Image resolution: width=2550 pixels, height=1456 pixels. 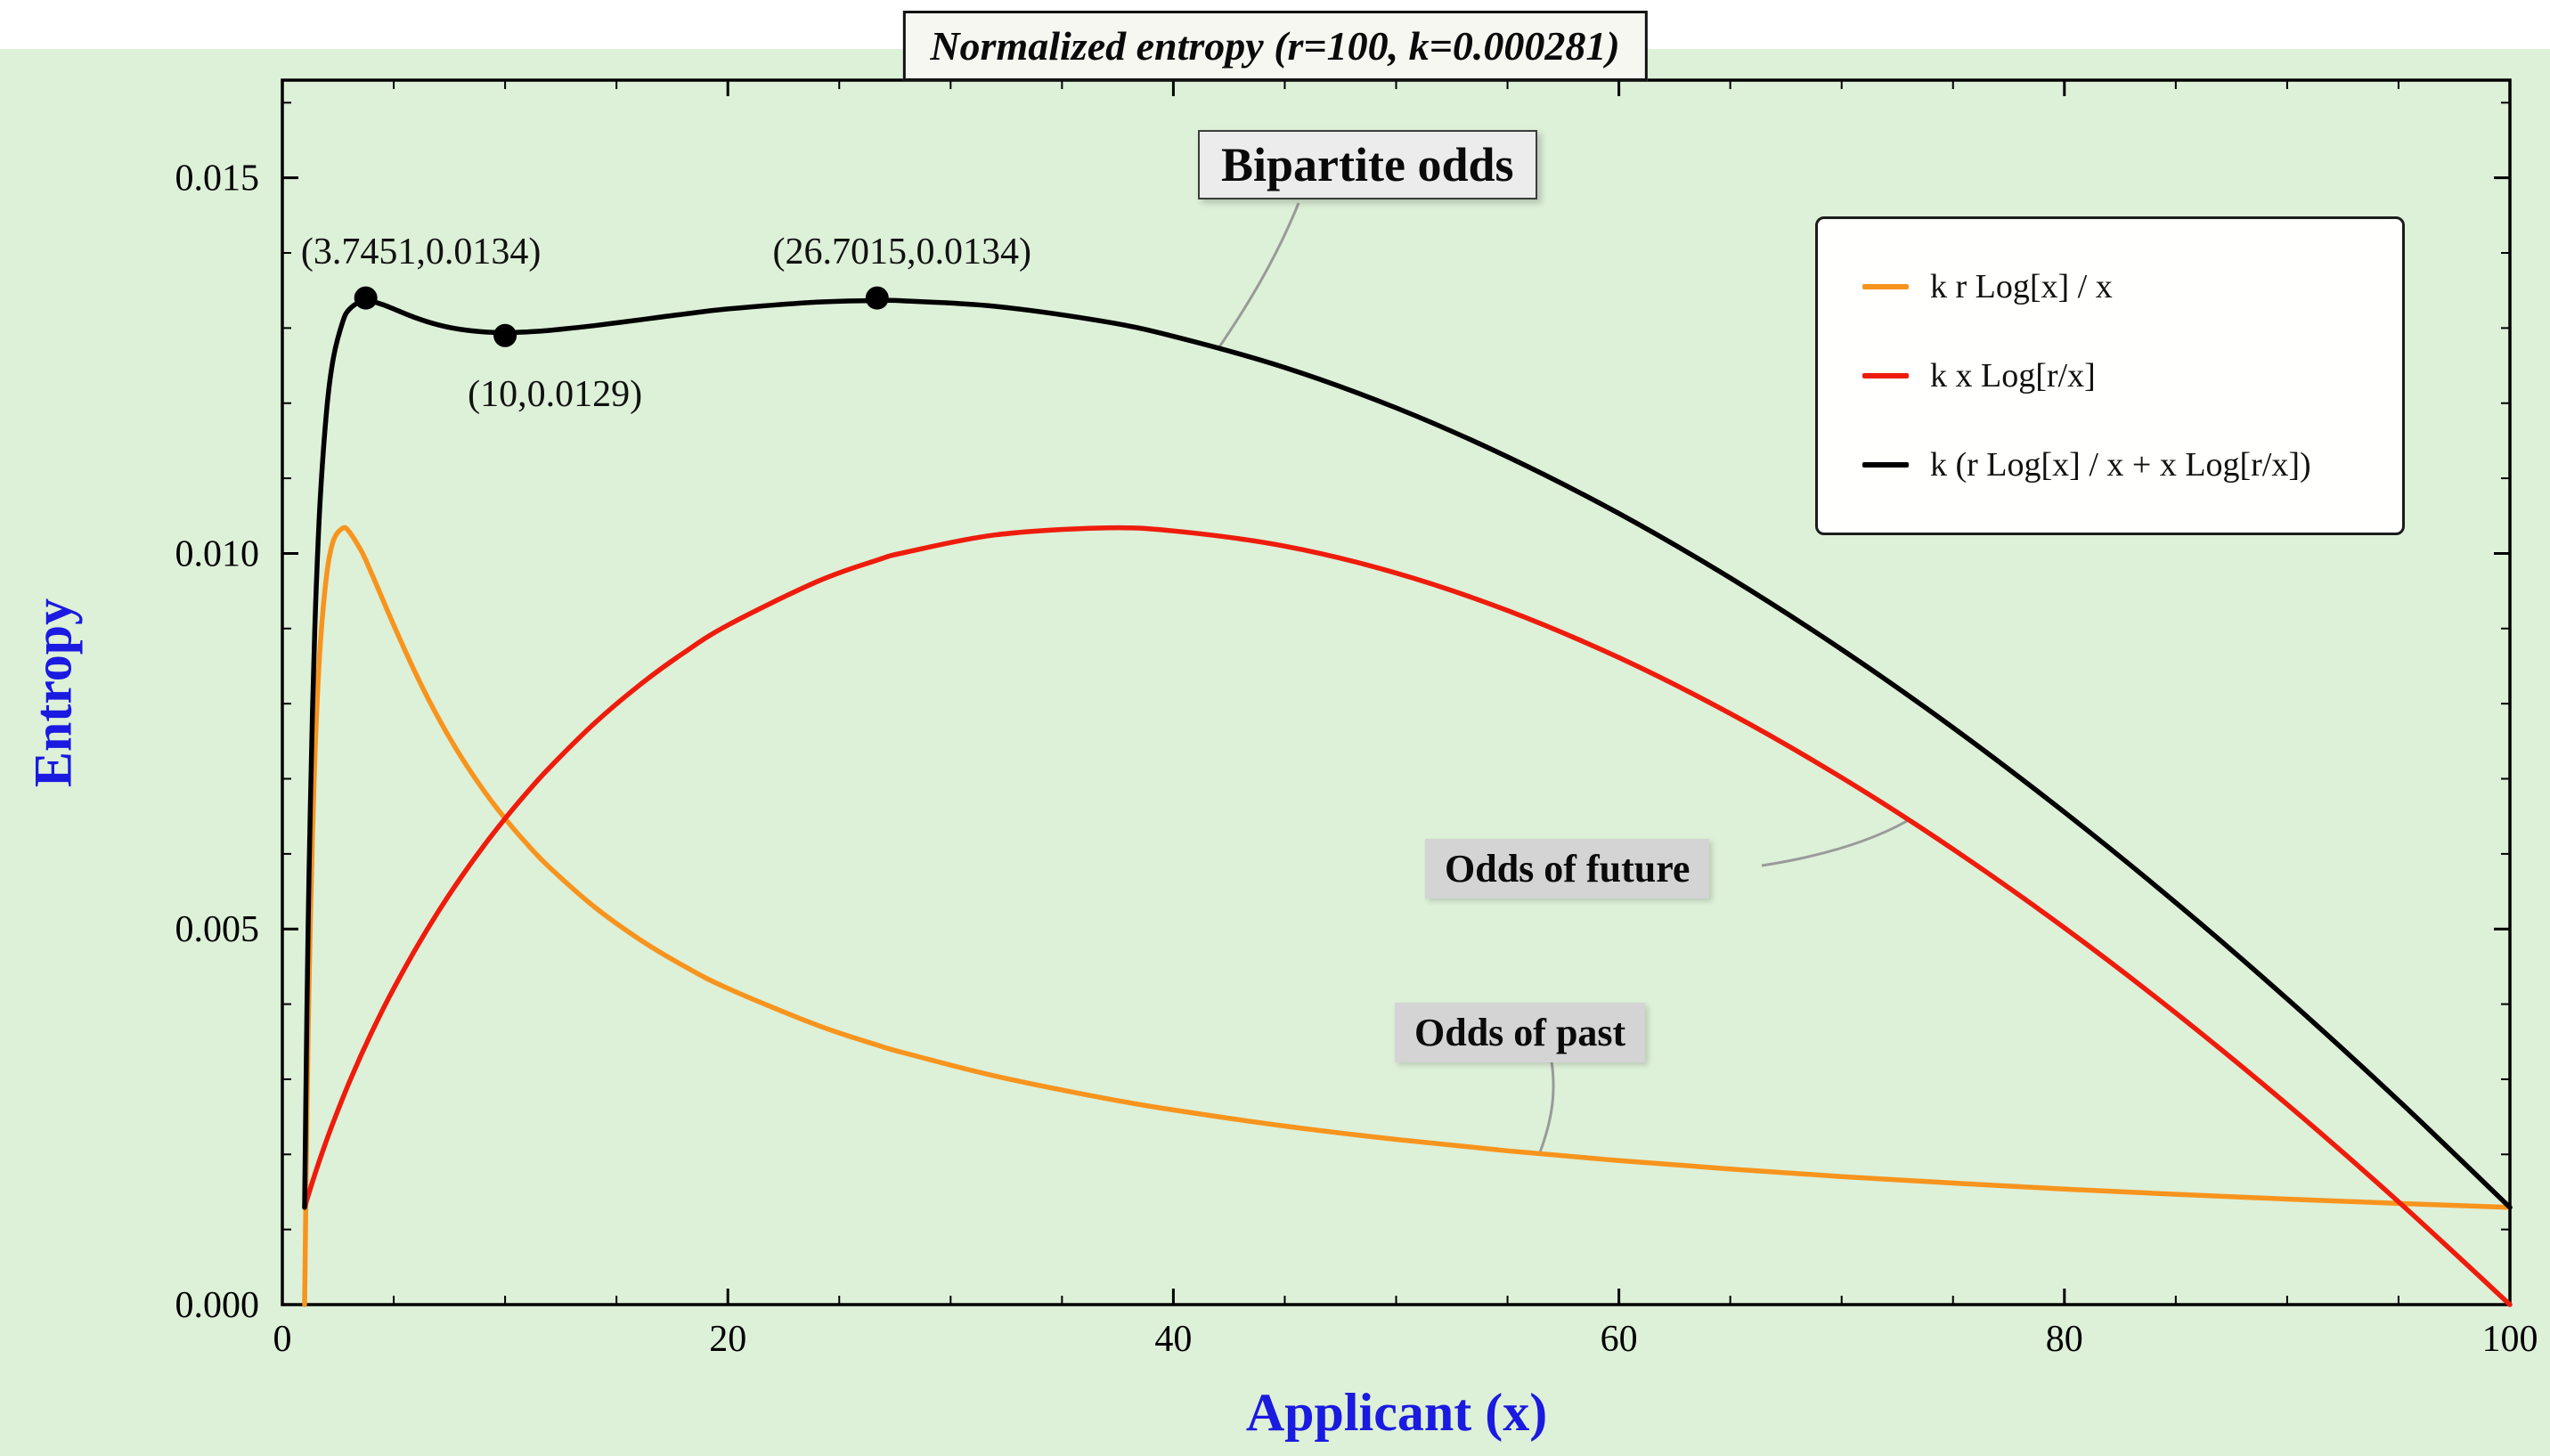 I want to click on x-tick-label: 60, so click(x=1620, y=1339).